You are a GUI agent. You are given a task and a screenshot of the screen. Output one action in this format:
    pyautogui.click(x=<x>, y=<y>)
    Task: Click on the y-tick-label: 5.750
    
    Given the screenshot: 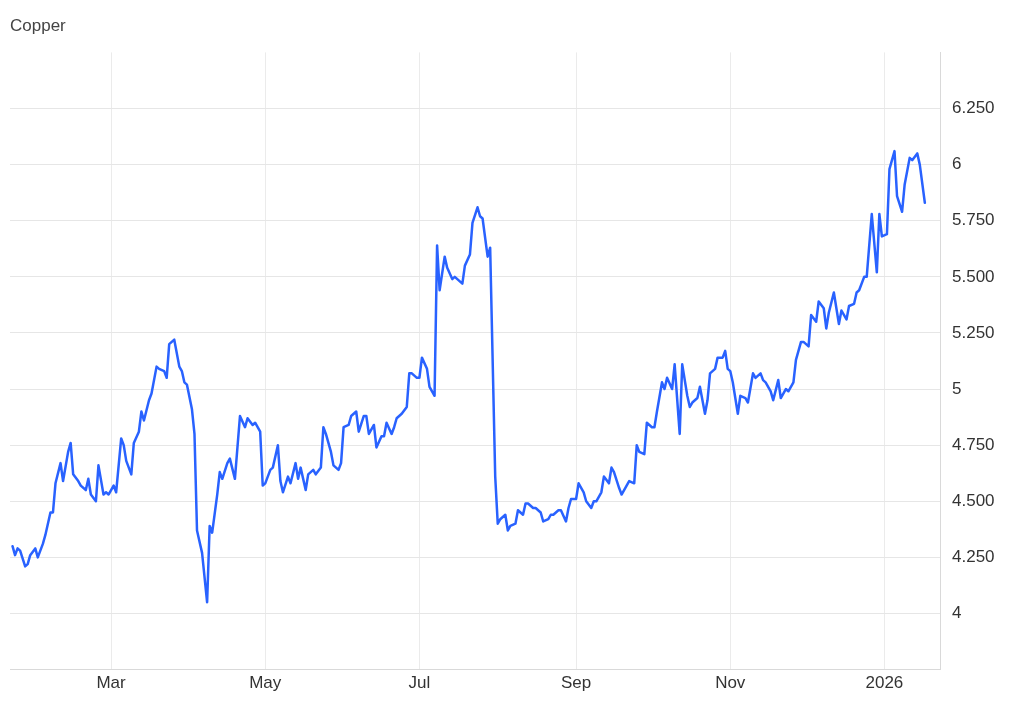 What is the action you would take?
    pyautogui.click(x=973, y=220)
    